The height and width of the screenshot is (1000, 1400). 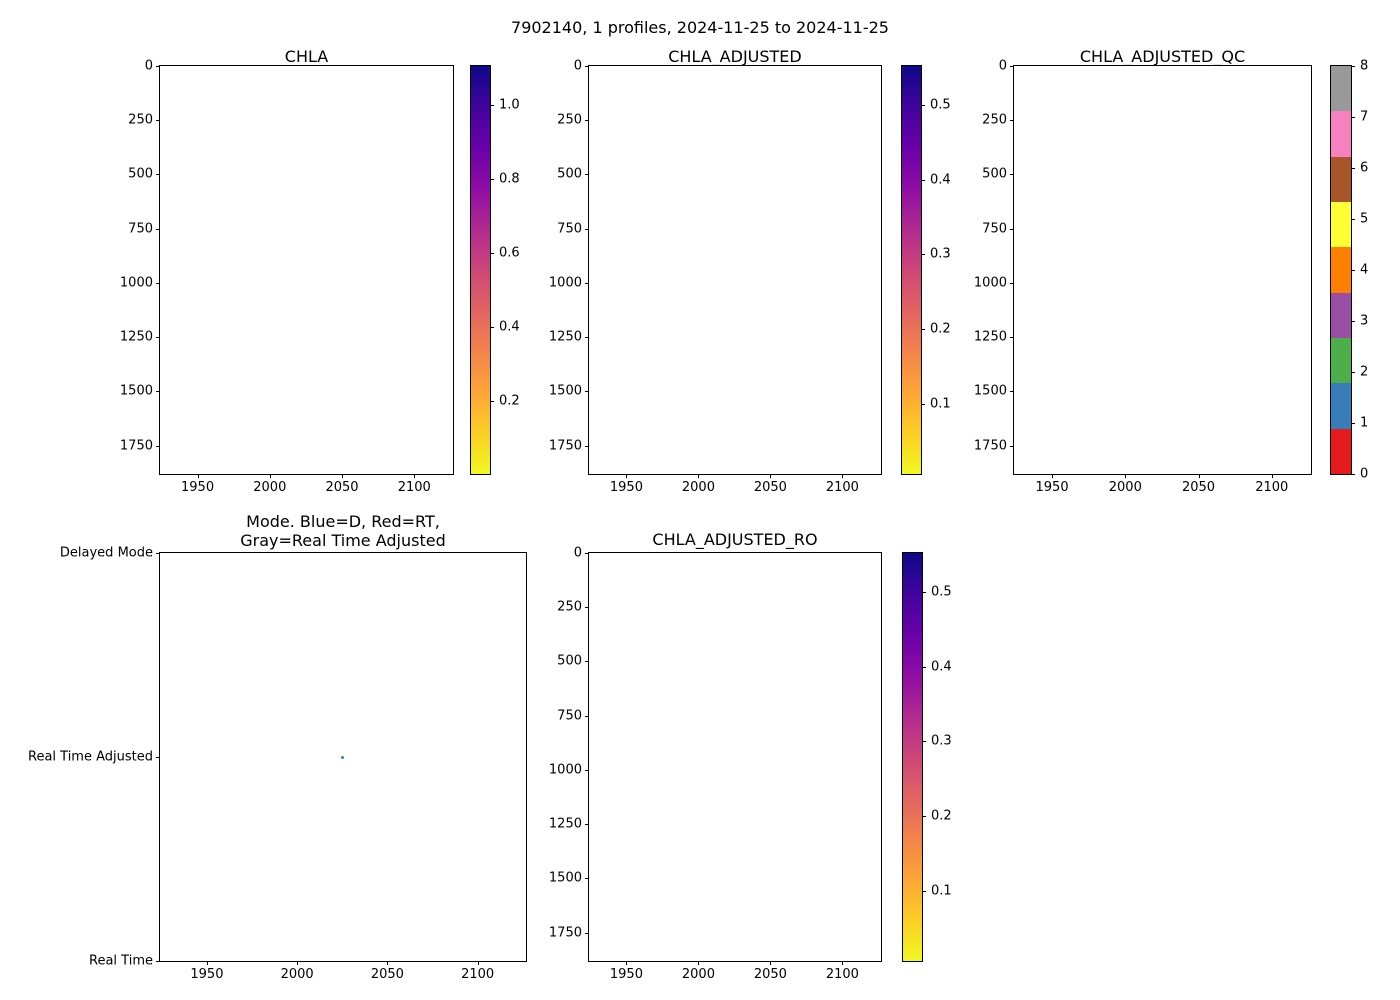 What do you see at coordinates (1364, 423) in the screenshot?
I see `colorbar-tick-label: 1` at bounding box center [1364, 423].